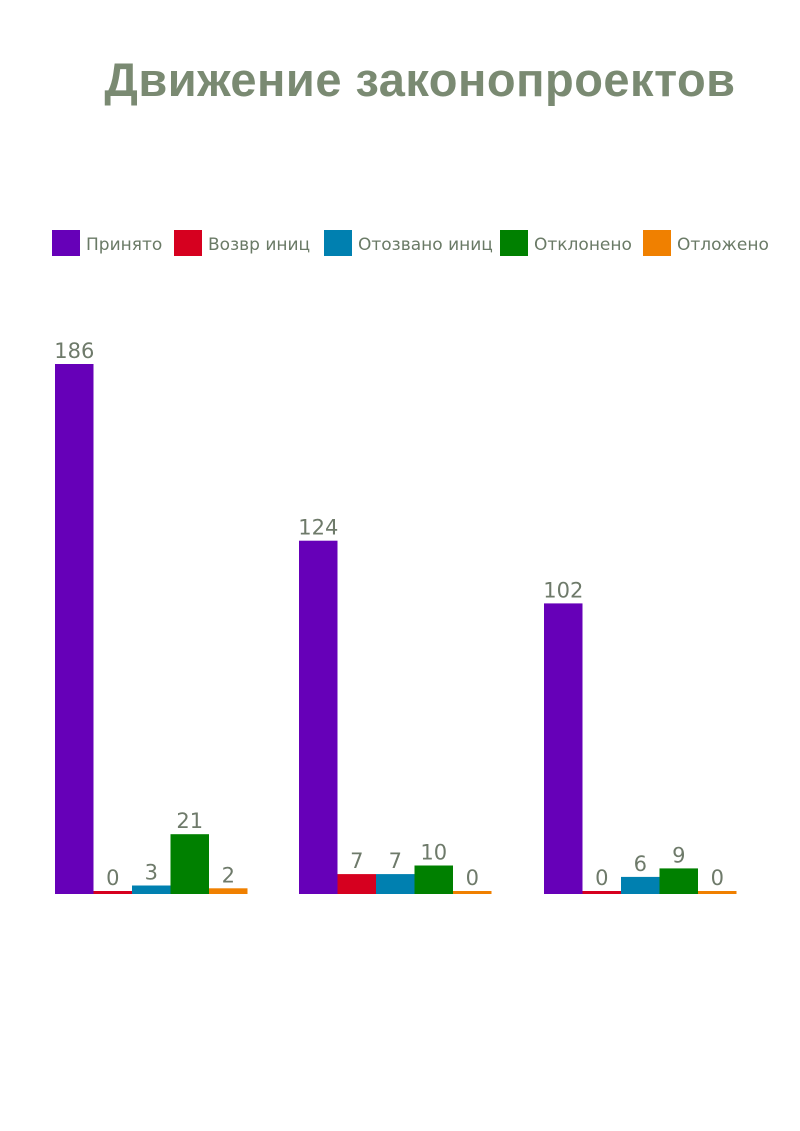 Image resolution: width=800 pixels, height=1131 pixels. Describe the element at coordinates (124, 245) in the screenshot. I see `legend-label-1: Принято` at that location.